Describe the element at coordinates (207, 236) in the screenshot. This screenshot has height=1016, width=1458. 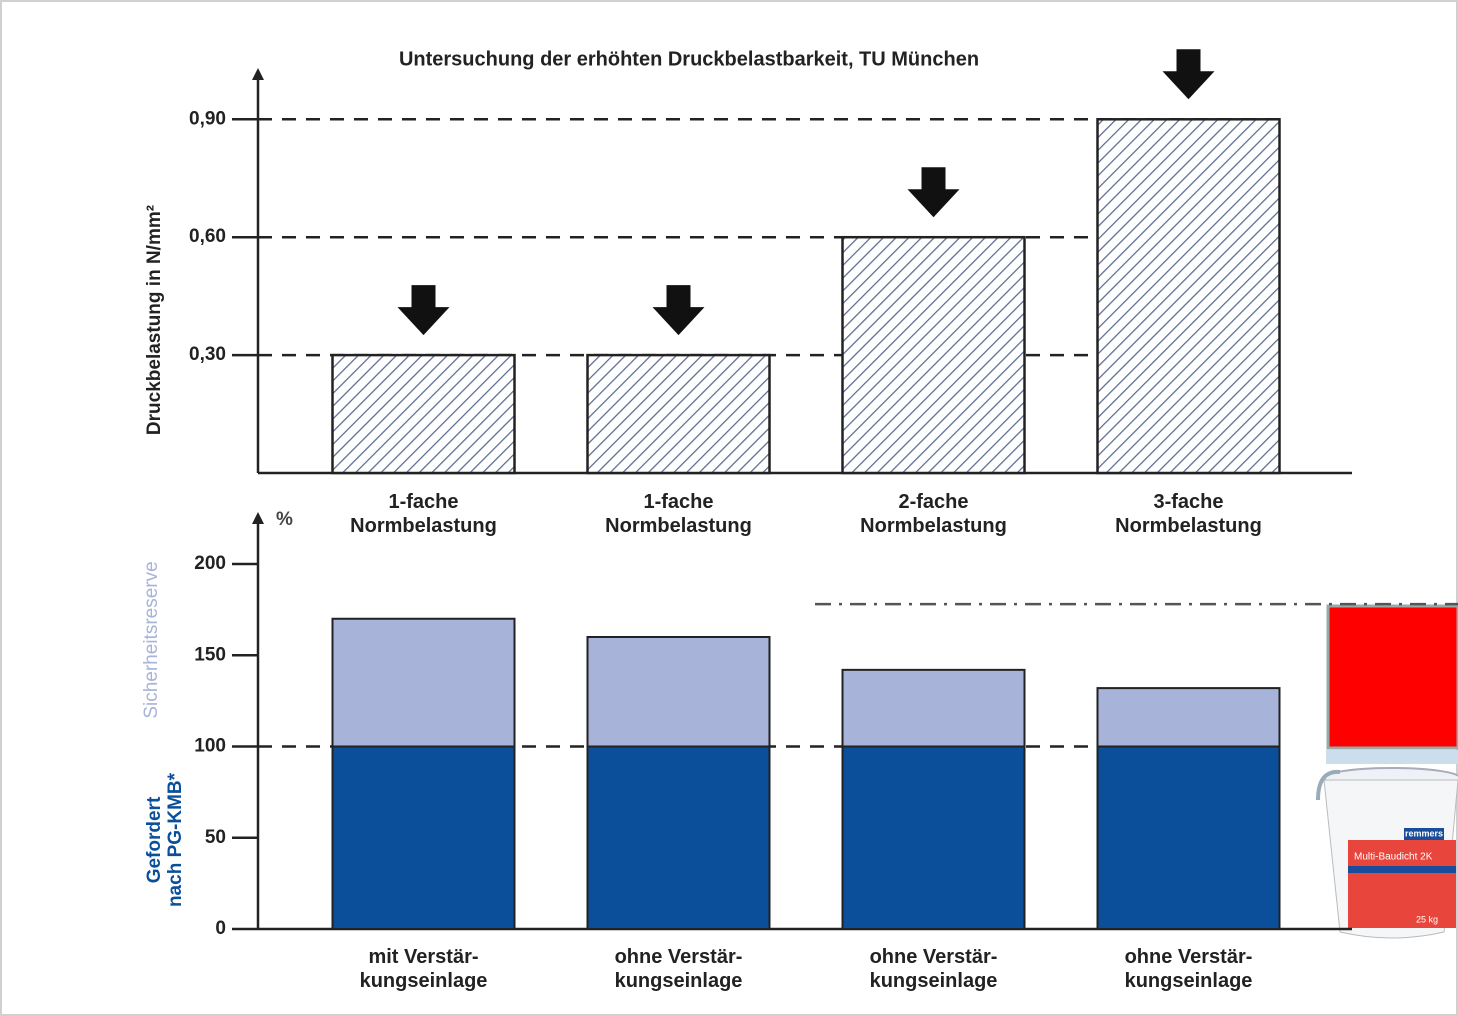
I see `y-tick-label: 0,60` at that location.